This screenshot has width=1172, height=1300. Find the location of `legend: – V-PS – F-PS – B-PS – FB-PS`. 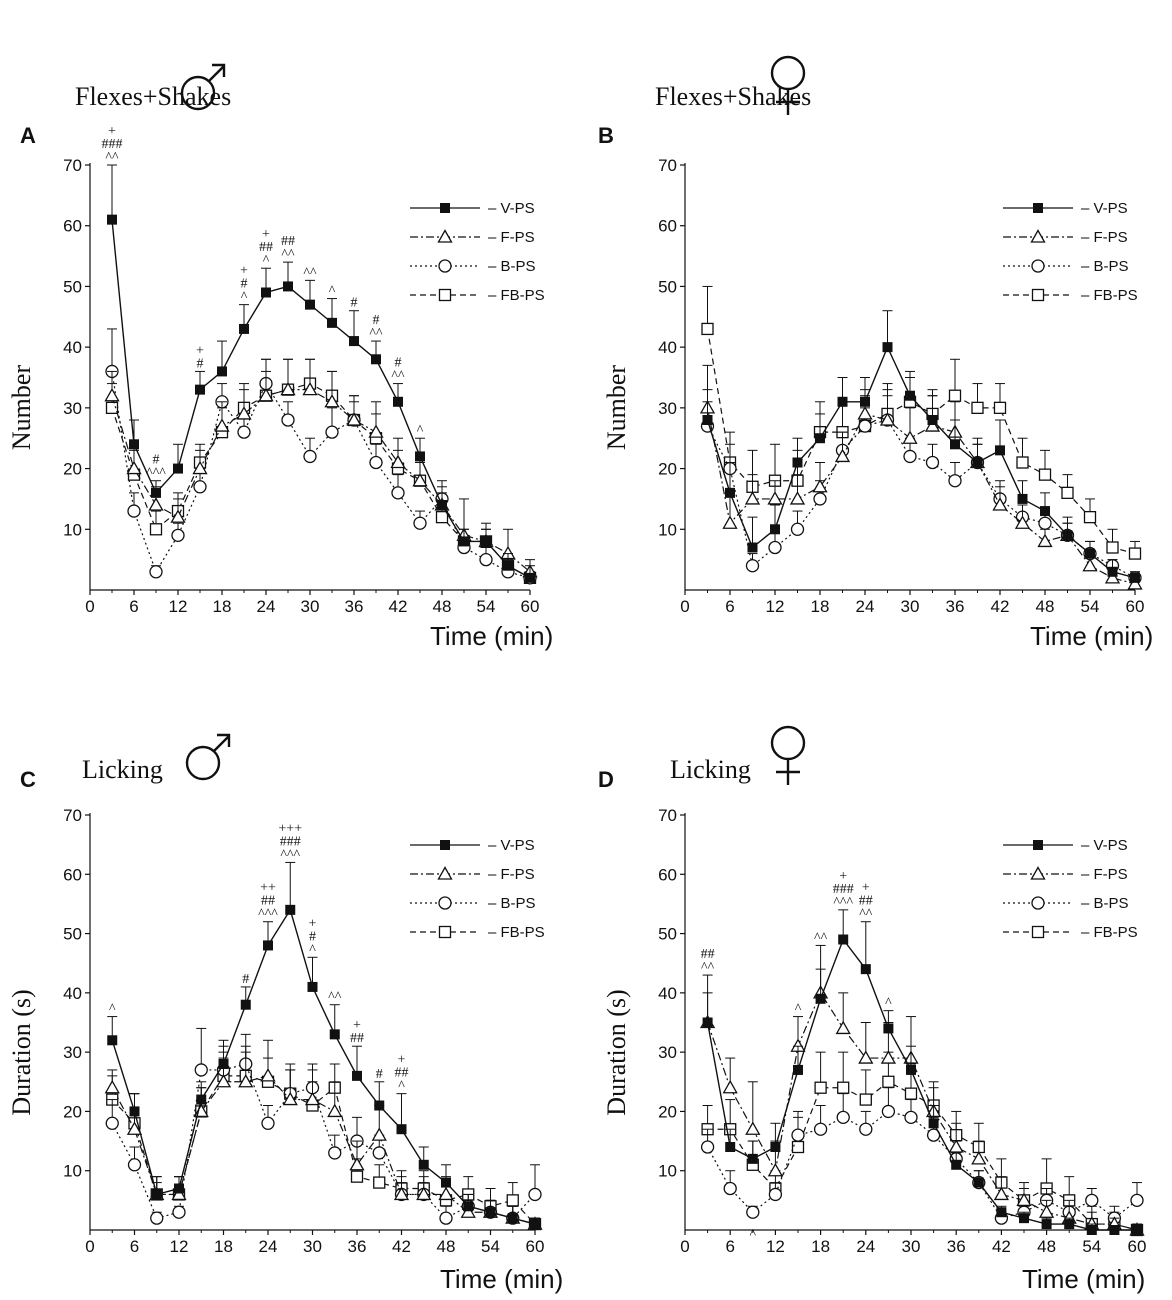

legend: – V-PS – F-PS – B-PS – FB-PS is located at coordinates (477, 252).